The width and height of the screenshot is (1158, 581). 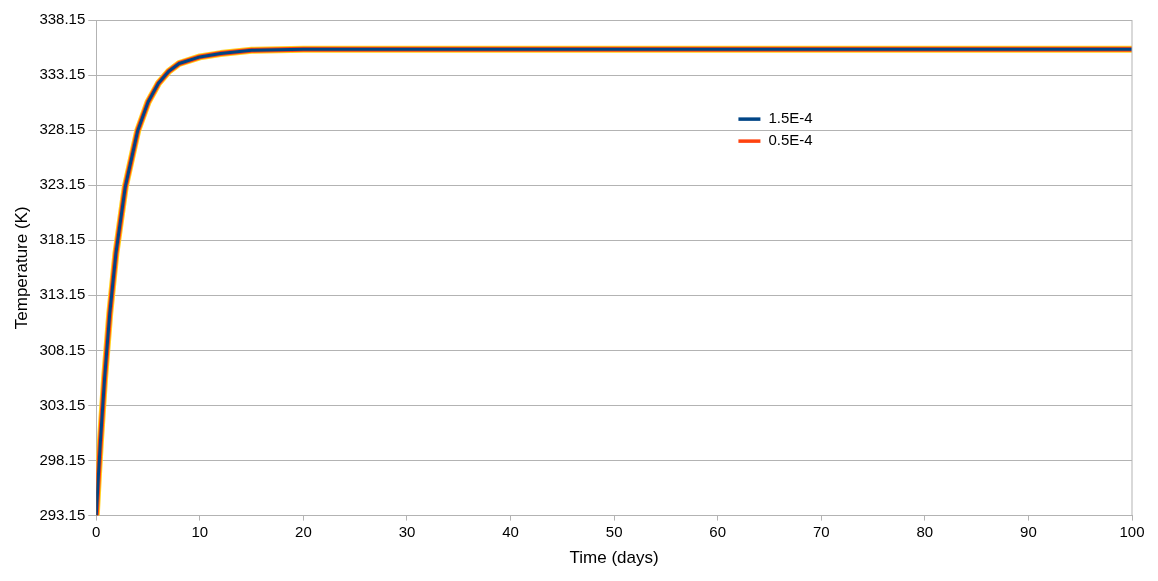 I want to click on y-tick-label: 328.15, so click(x=62, y=129).